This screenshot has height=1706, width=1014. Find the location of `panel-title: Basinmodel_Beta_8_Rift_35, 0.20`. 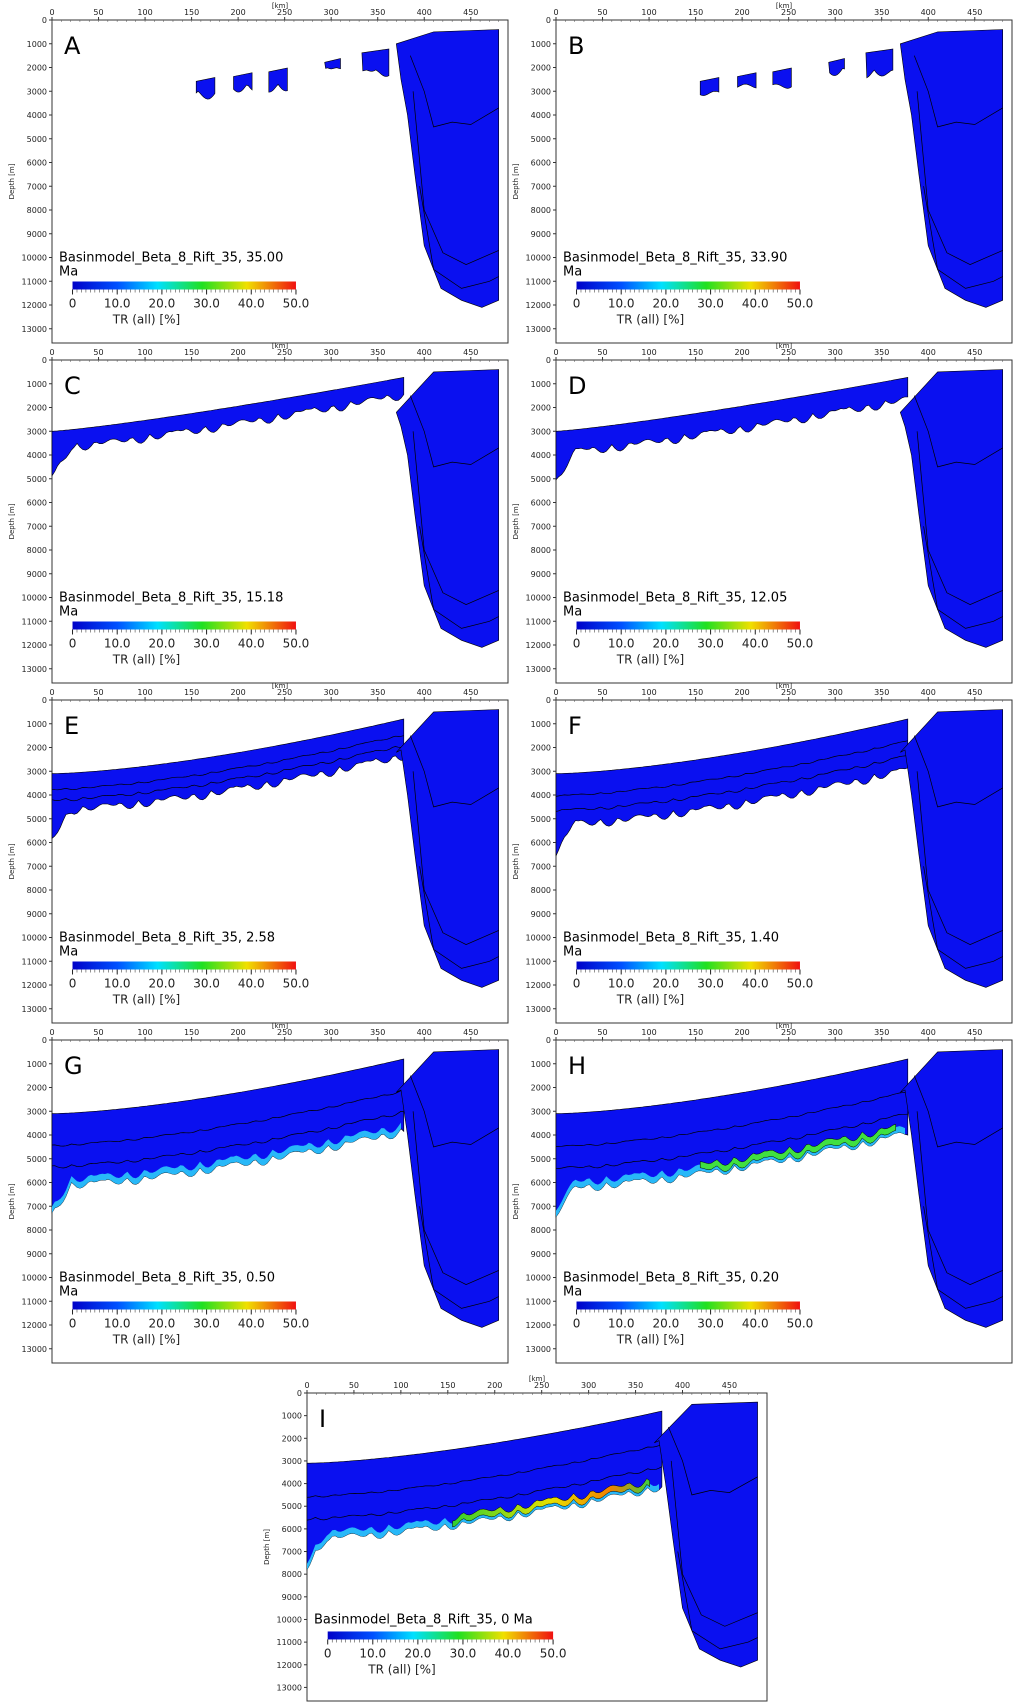

panel-title: Basinmodel_Beta_8_Rift_35, 0.20 is located at coordinates (671, 1278).